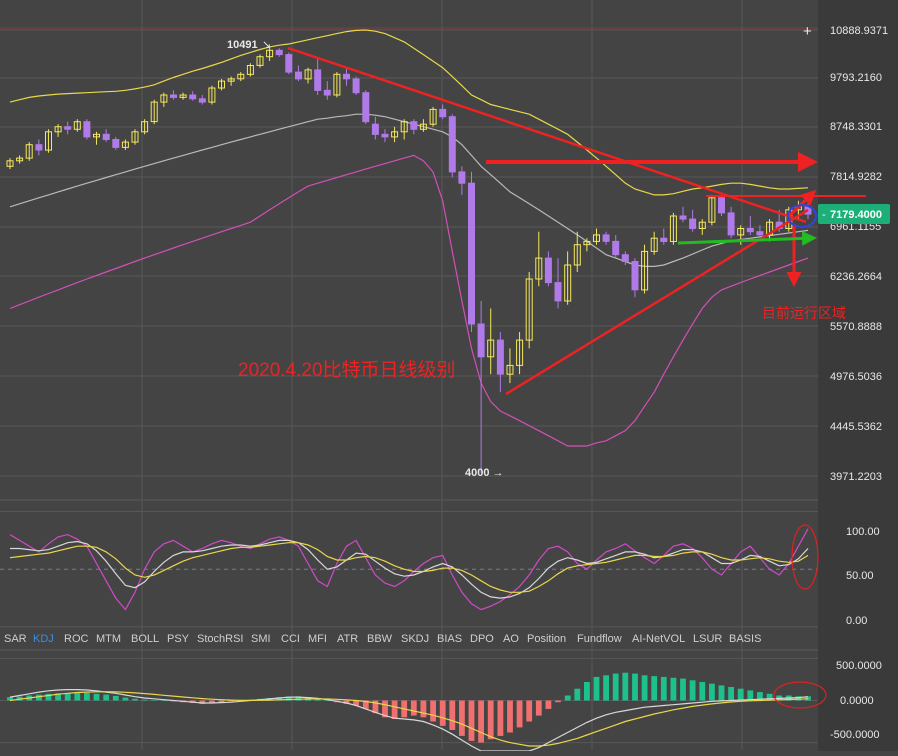  I want to click on indicator-tab-mfi: MFI, so click(317, 639).